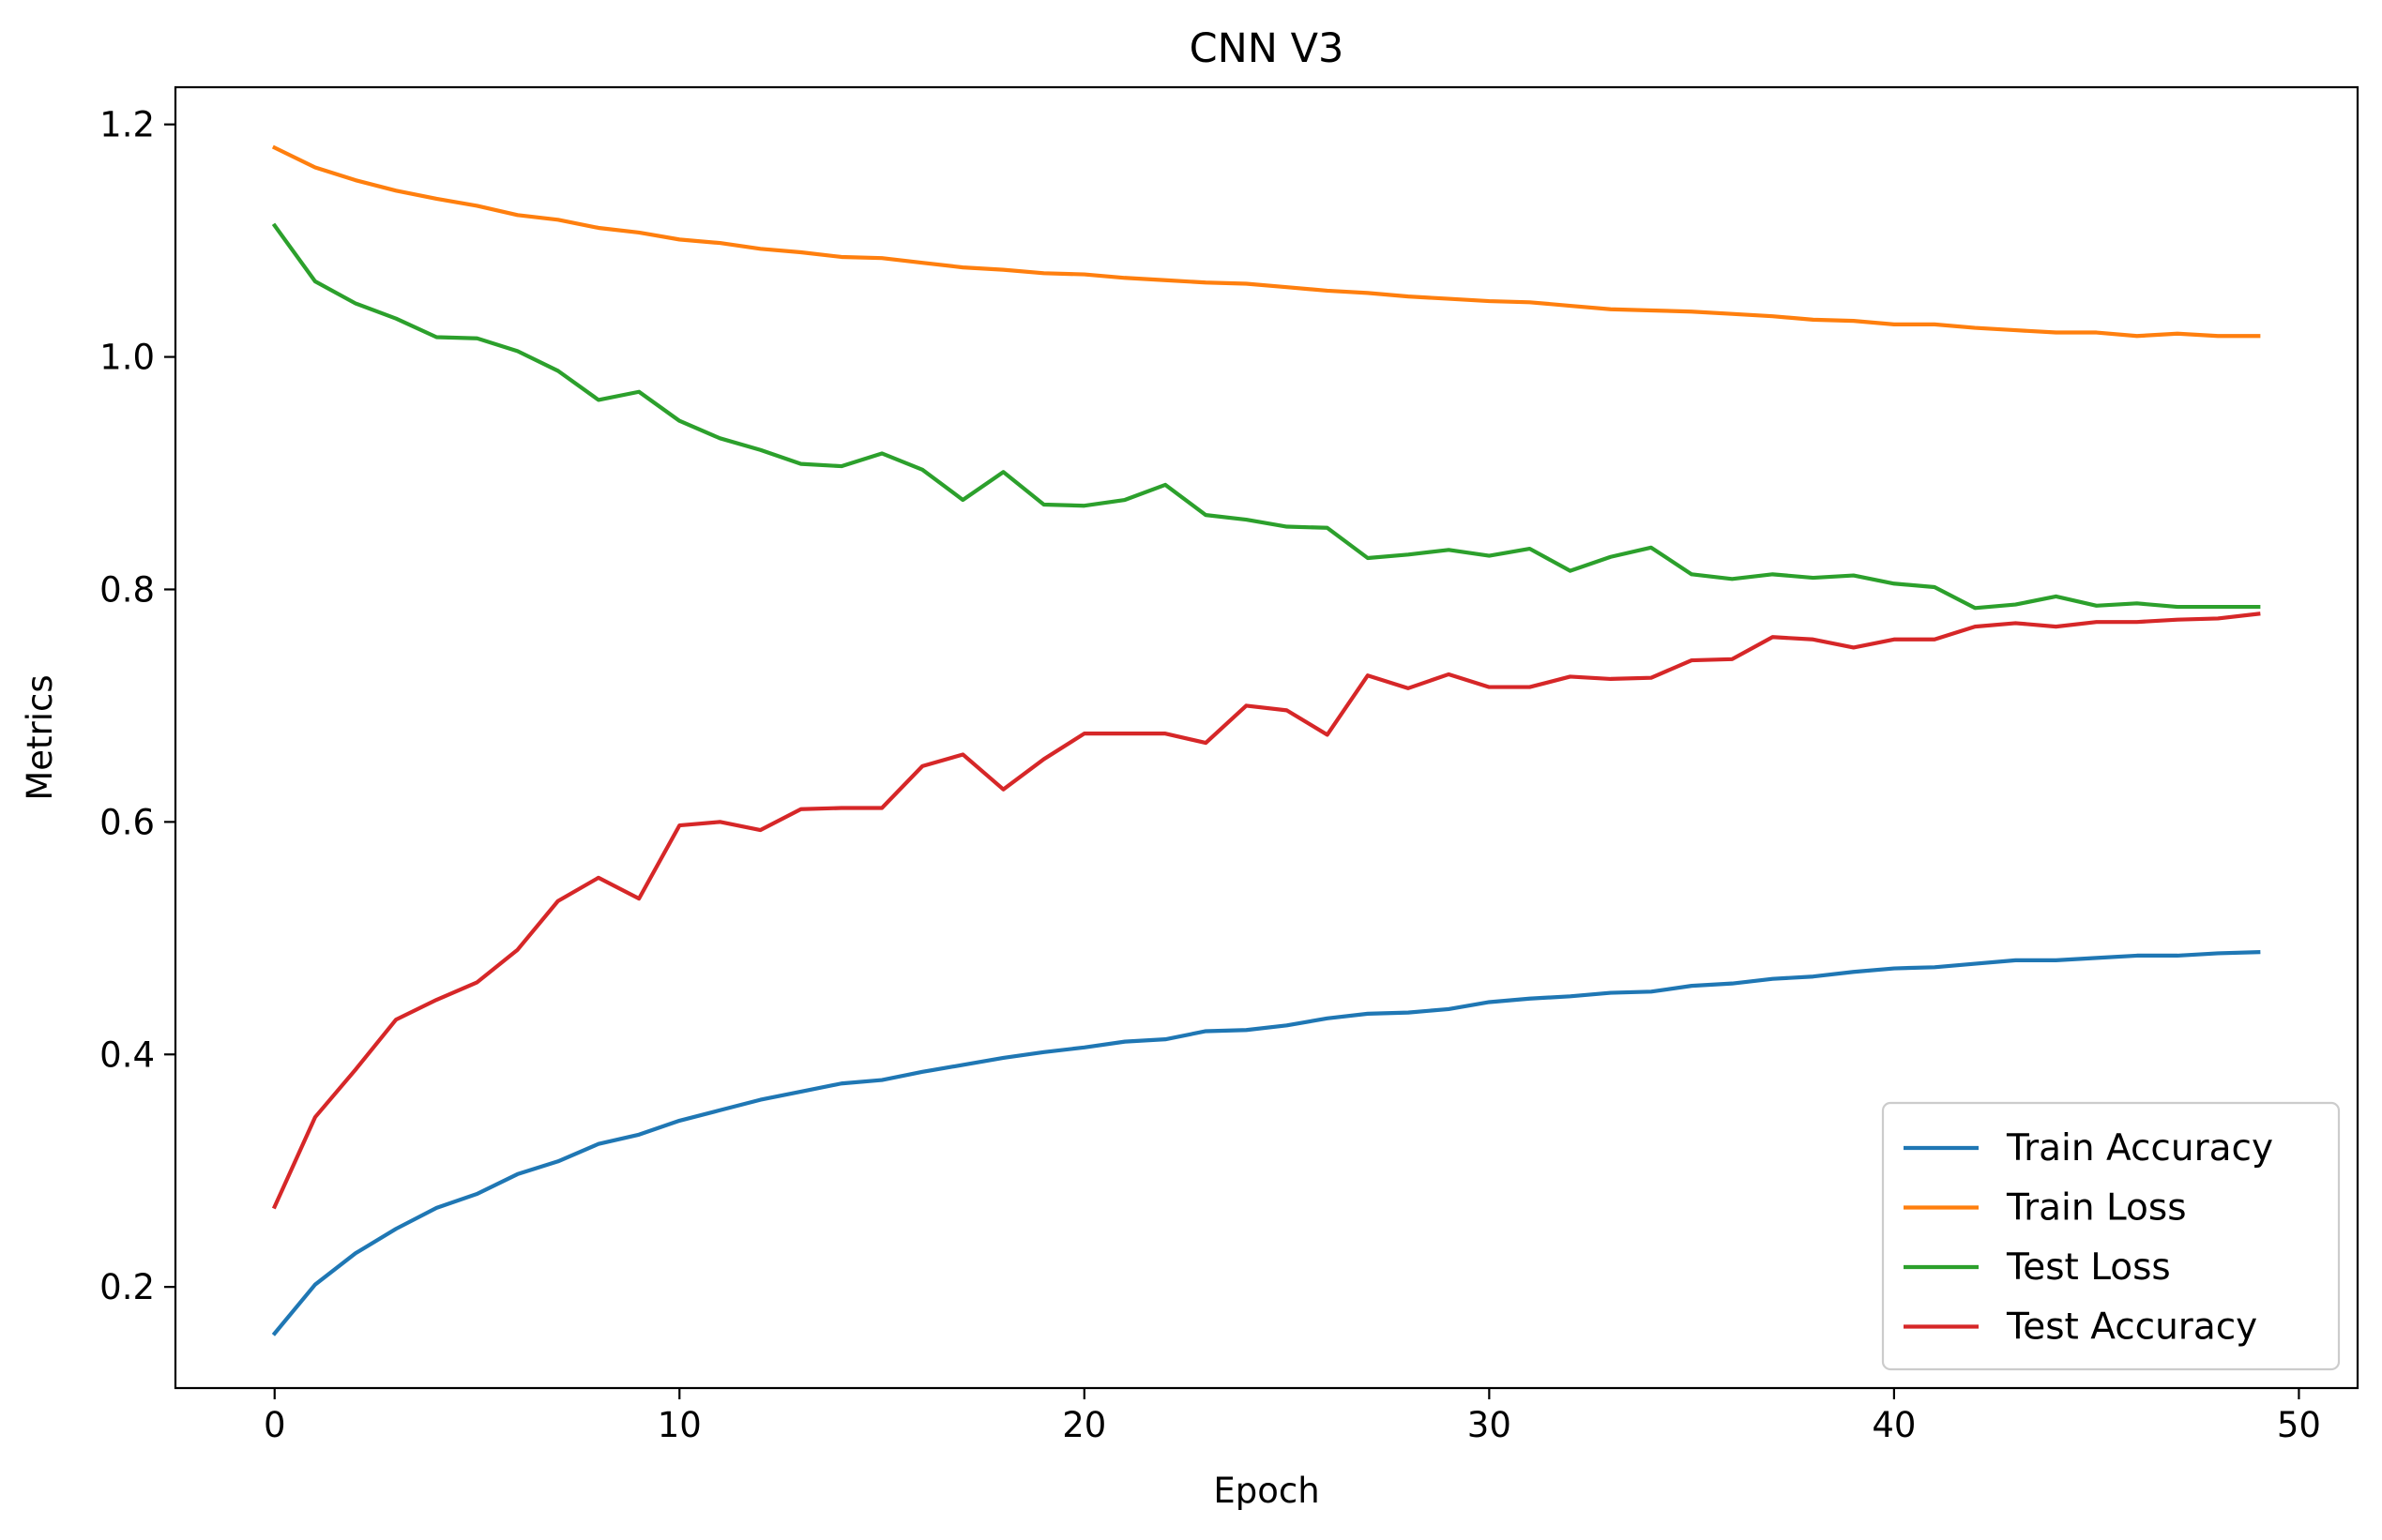 The height and width of the screenshot is (1540, 2382). What do you see at coordinates (1292, 1416) in the screenshot?
I see `x-axis-ticks: 0 10 20 30 40 50` at bounding box center [1292, 1416].